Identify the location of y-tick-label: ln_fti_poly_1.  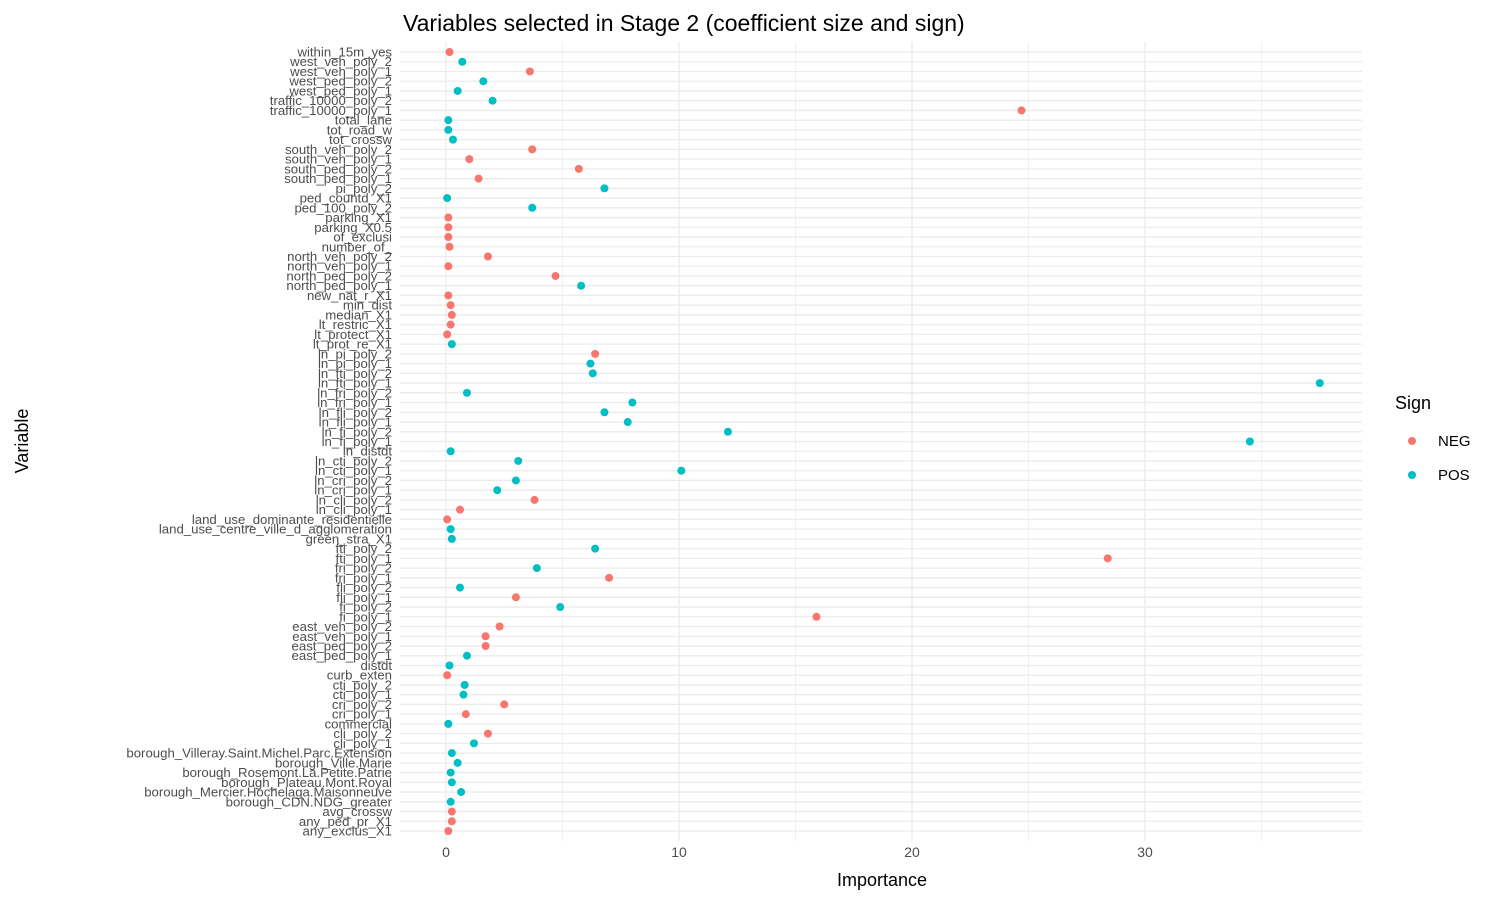
(355, 383).